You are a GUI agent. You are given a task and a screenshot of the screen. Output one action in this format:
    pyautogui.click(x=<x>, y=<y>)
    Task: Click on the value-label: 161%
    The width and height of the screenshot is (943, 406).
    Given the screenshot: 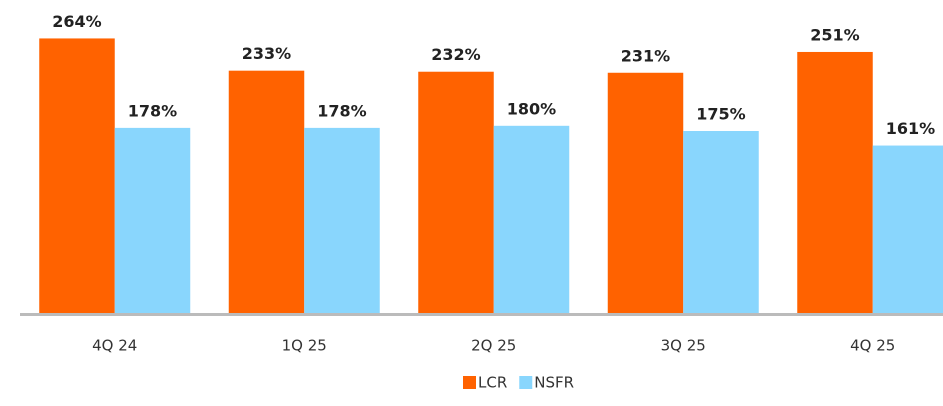 What is the action you would take?
    pyautogui.click(x=910, y=128)
    